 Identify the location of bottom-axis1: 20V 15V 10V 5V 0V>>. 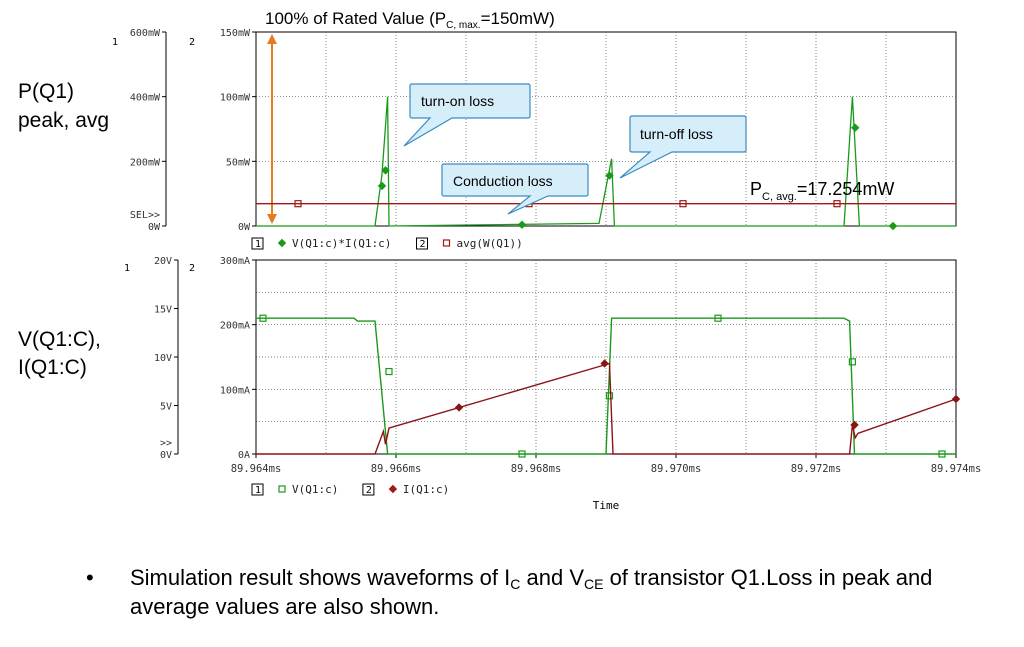
(166, 358).